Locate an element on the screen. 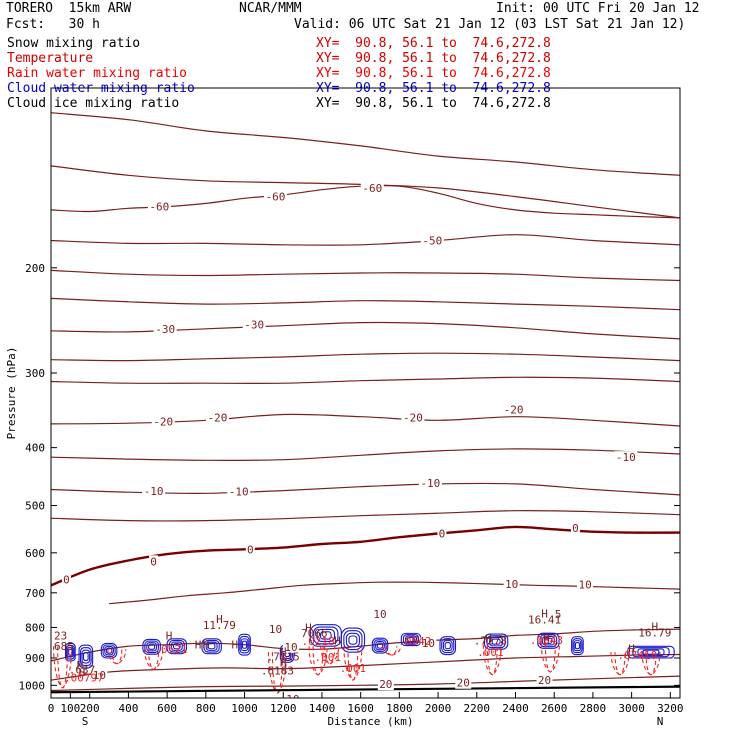  x-tick-label: 400 is located at coordinates (128, 708).